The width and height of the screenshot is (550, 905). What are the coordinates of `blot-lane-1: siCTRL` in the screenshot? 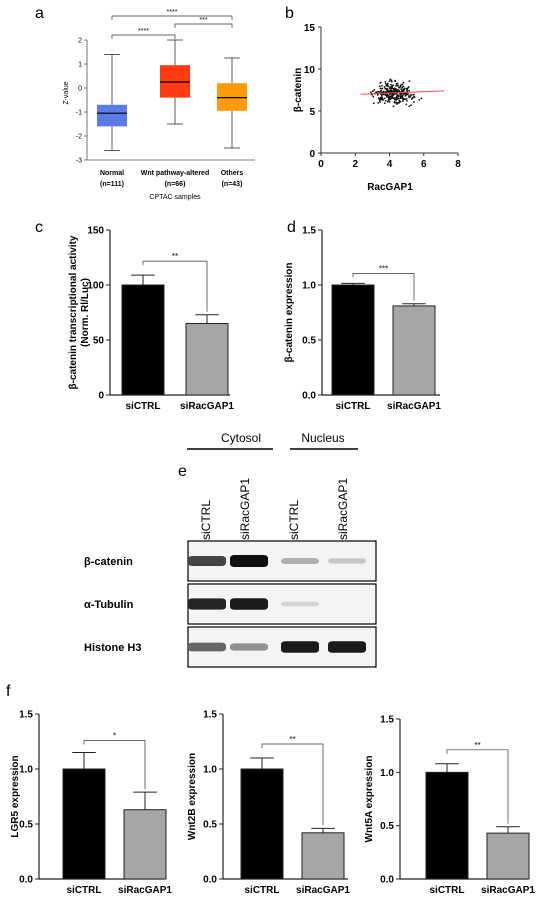 It's located at (206, 520).